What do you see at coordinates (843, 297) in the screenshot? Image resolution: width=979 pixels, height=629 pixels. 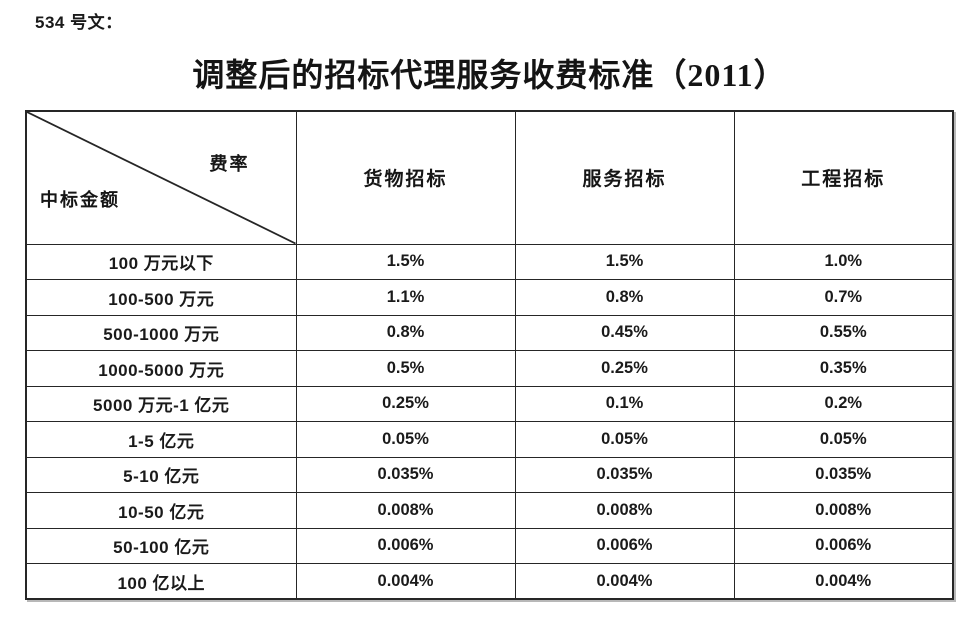 I see `engineering-rate-cell: 0.7%` at bounding box center [843, 297].